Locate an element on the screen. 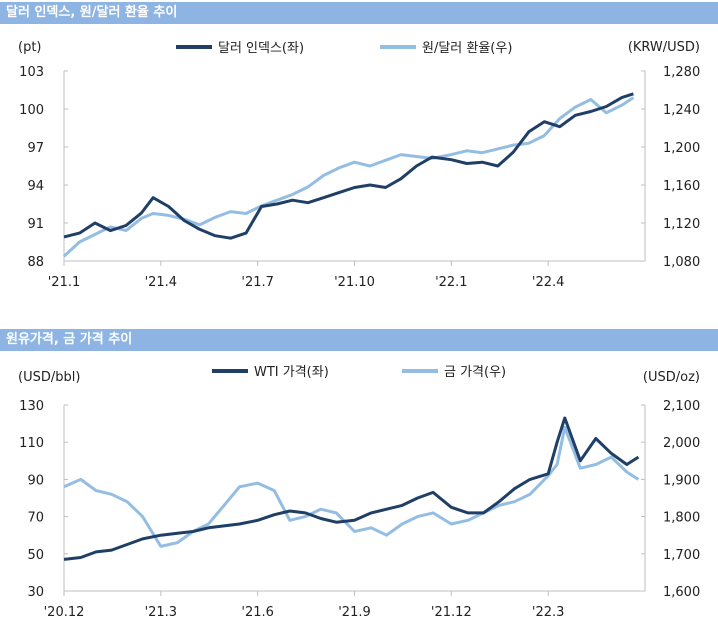  c1-right-tick-label: 1,080 is located at coordinates (681, 262).